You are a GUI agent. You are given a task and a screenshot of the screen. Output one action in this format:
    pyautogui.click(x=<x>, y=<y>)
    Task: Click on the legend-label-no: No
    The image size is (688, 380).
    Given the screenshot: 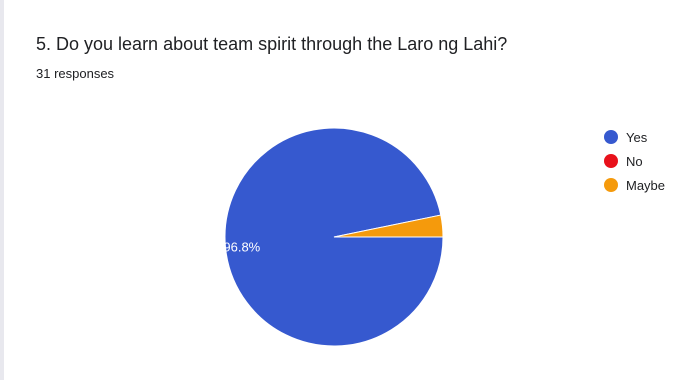 What is the action you would take?
    pyautogui.click(x=634, y=161)
    